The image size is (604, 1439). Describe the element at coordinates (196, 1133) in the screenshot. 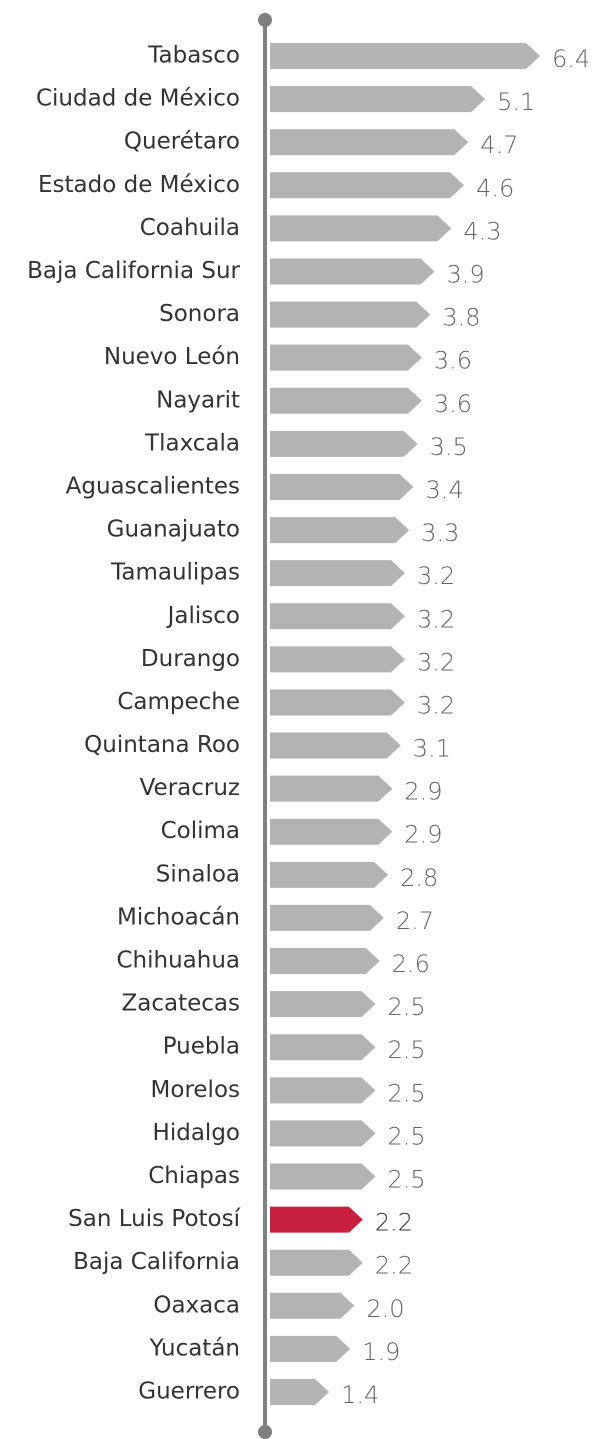

I see `category-label: Hidalgo` at that location.